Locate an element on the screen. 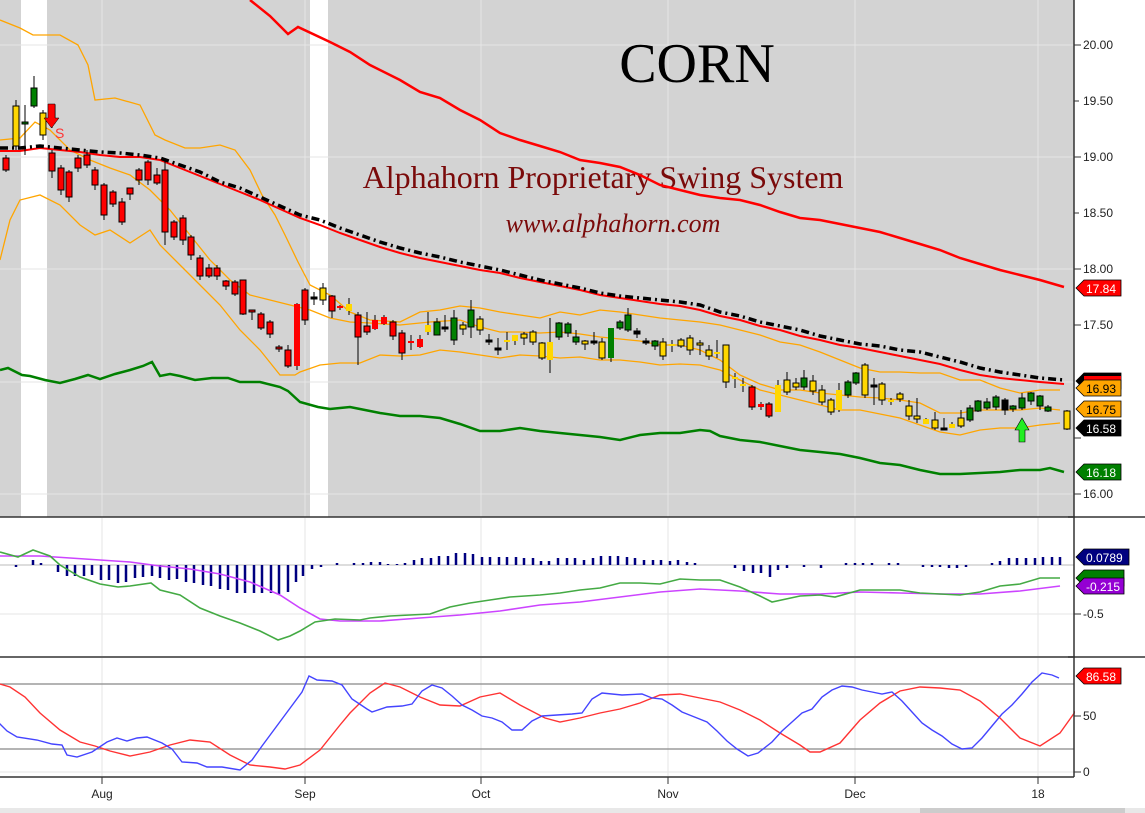 This screenshot has height=813, width=1145. y-tick: 19.00 is located at coordinates (1098, 157).